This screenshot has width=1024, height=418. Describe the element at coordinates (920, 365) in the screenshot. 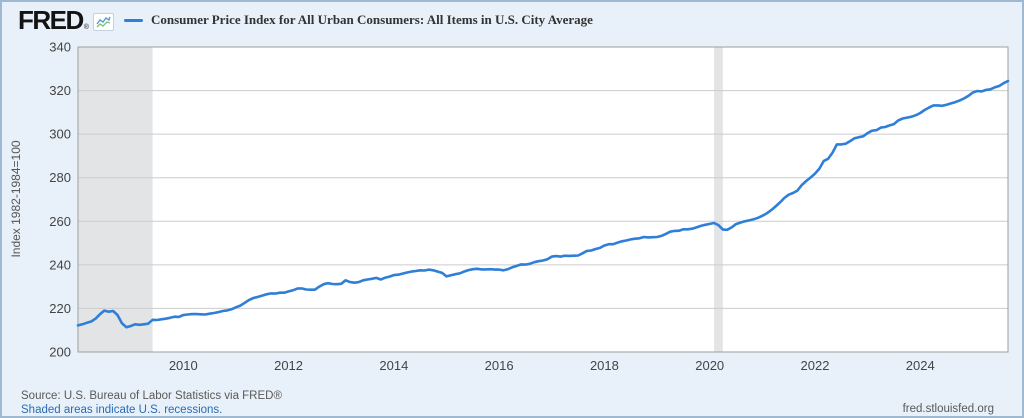

I see `x-tick-label: 2024` at that location.